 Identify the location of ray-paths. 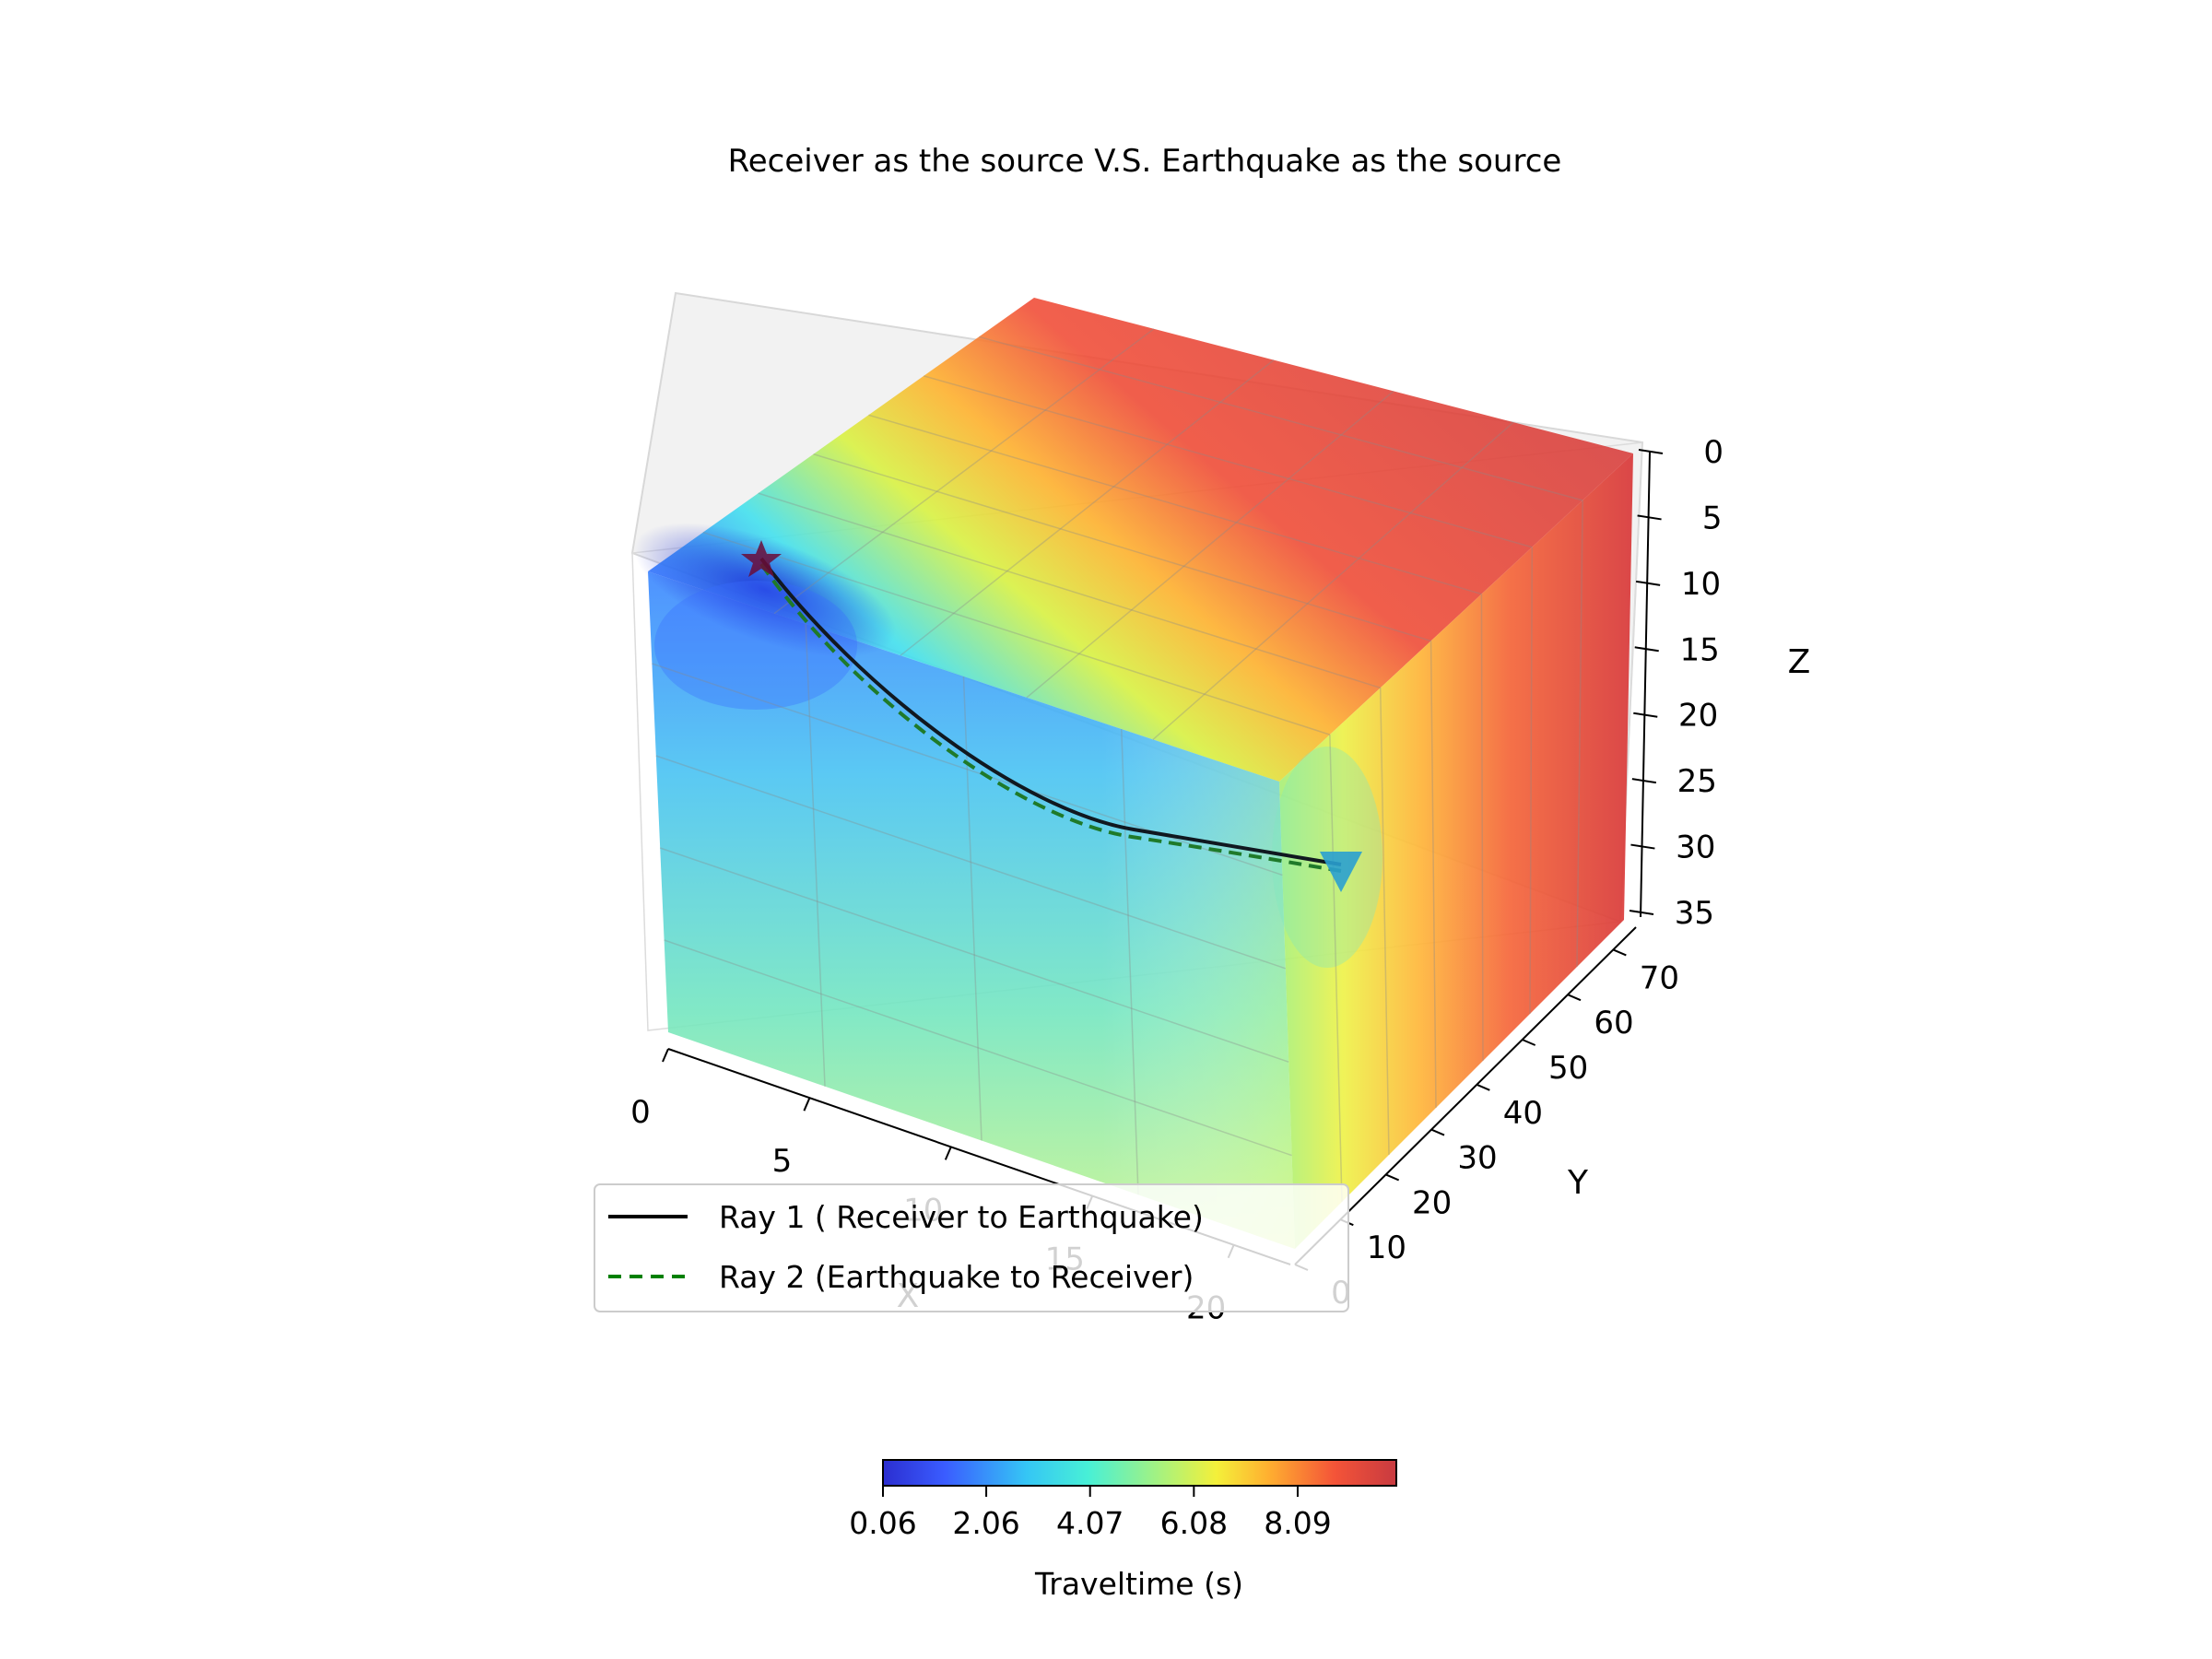
(1050, 715).